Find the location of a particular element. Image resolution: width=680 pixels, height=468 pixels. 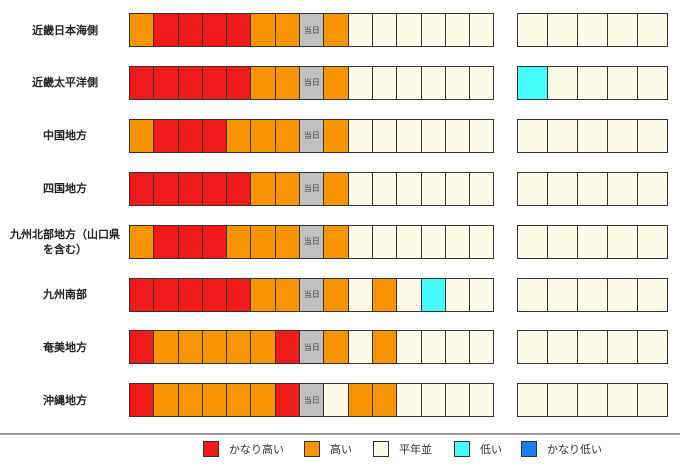

region-label: 沖縄地方 is located at coordinates (65, 400).